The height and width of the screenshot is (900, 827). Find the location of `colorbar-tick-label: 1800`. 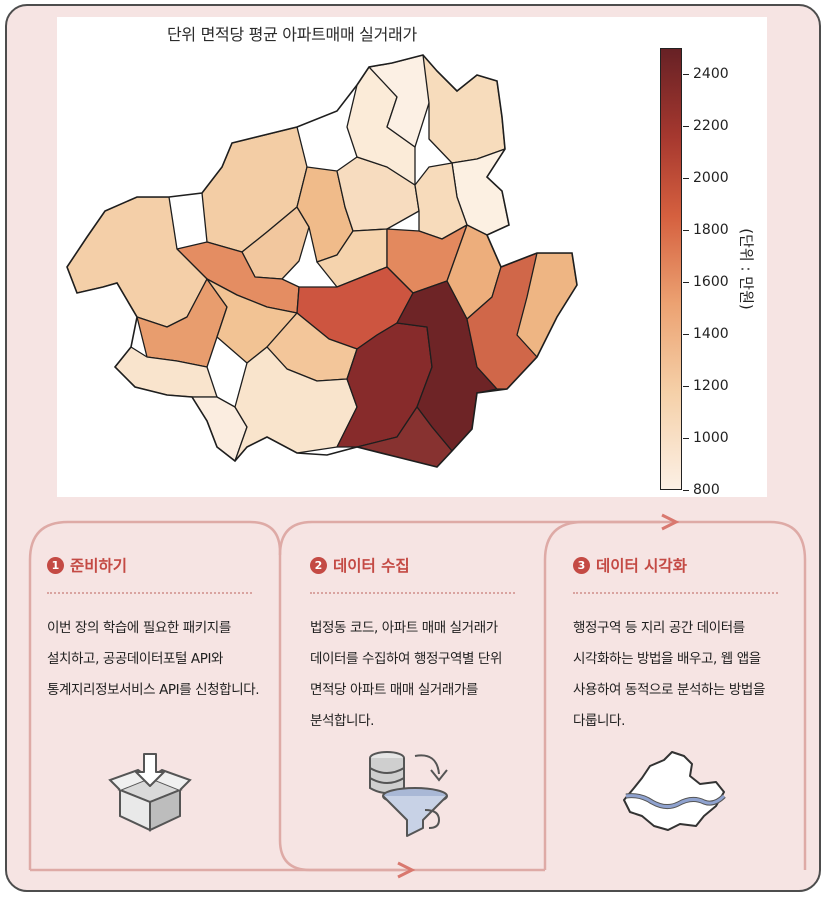

colorbar-tick-label: 1800 is located at coordinates (711, 230).